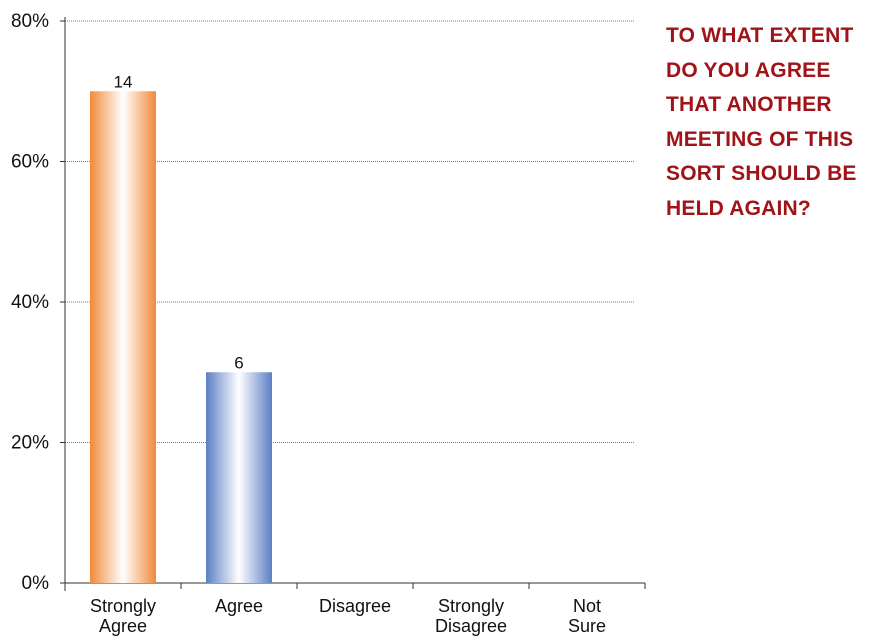 This screenshot has height=639, width=890. What do you see at coordinates (123, 337) in the screenshot?
I see `bar-strongly-agree` at bounding box center [123, 337].